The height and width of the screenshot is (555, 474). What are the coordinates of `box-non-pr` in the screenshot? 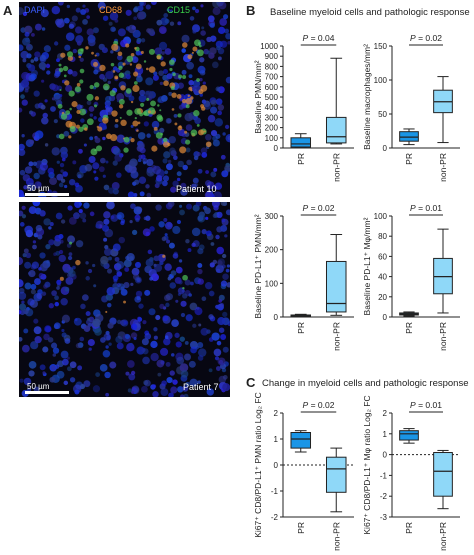 It's located at (336, 480).